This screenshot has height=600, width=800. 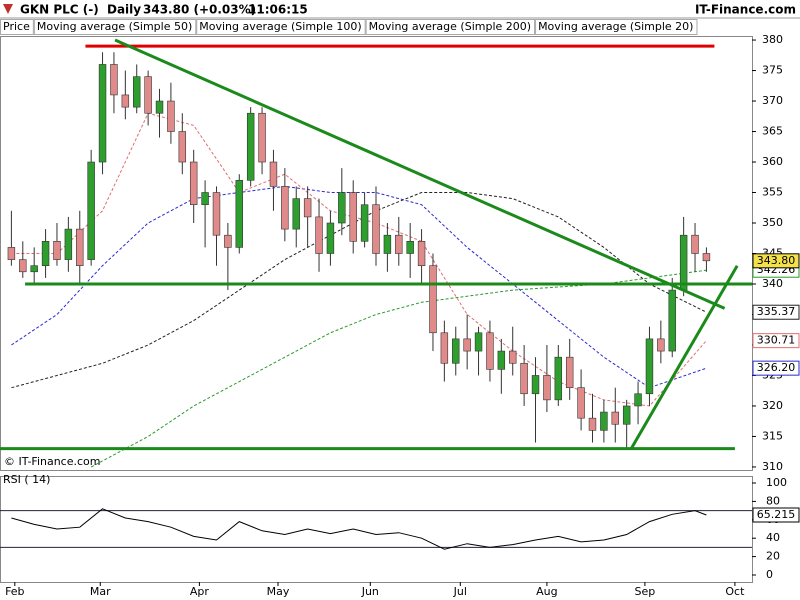 I want to click on y-tick-label: 315, so click(x=772, y=435).